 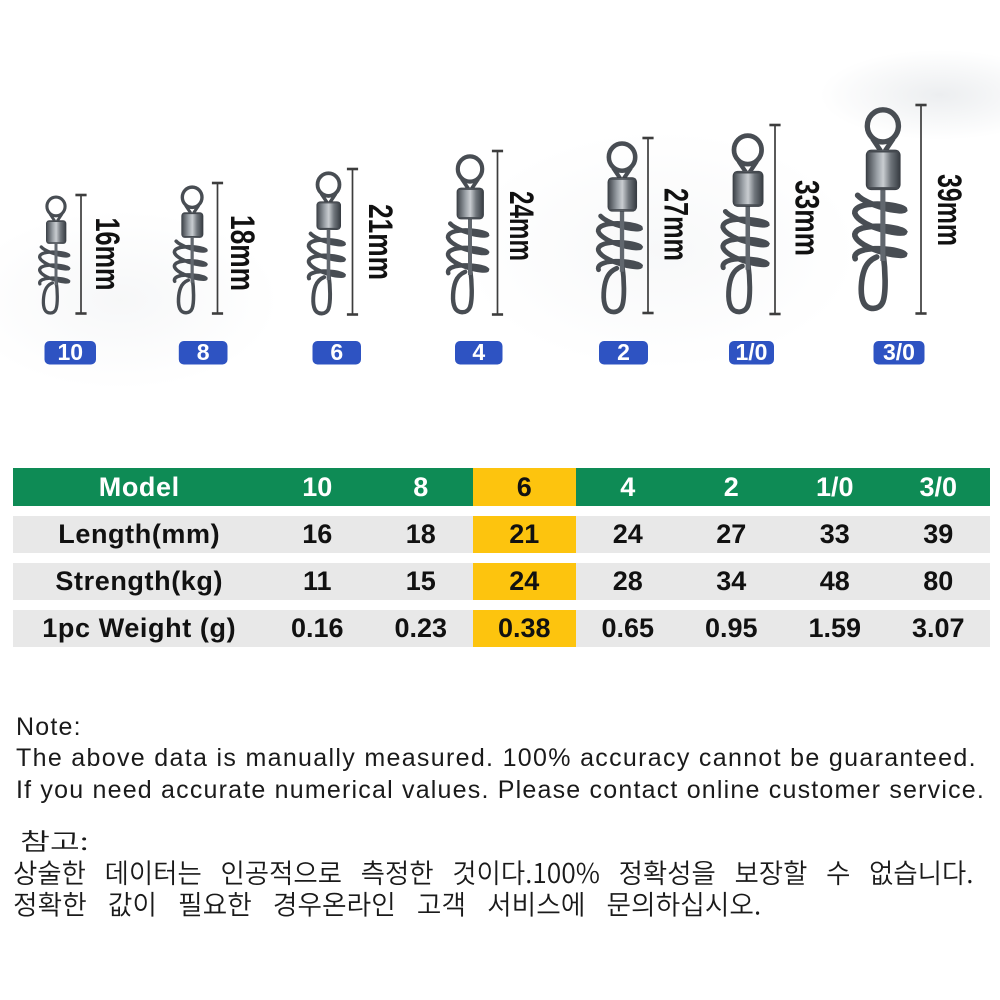 I want to click on svg-text: 3/0, so click(x=899, y=352).